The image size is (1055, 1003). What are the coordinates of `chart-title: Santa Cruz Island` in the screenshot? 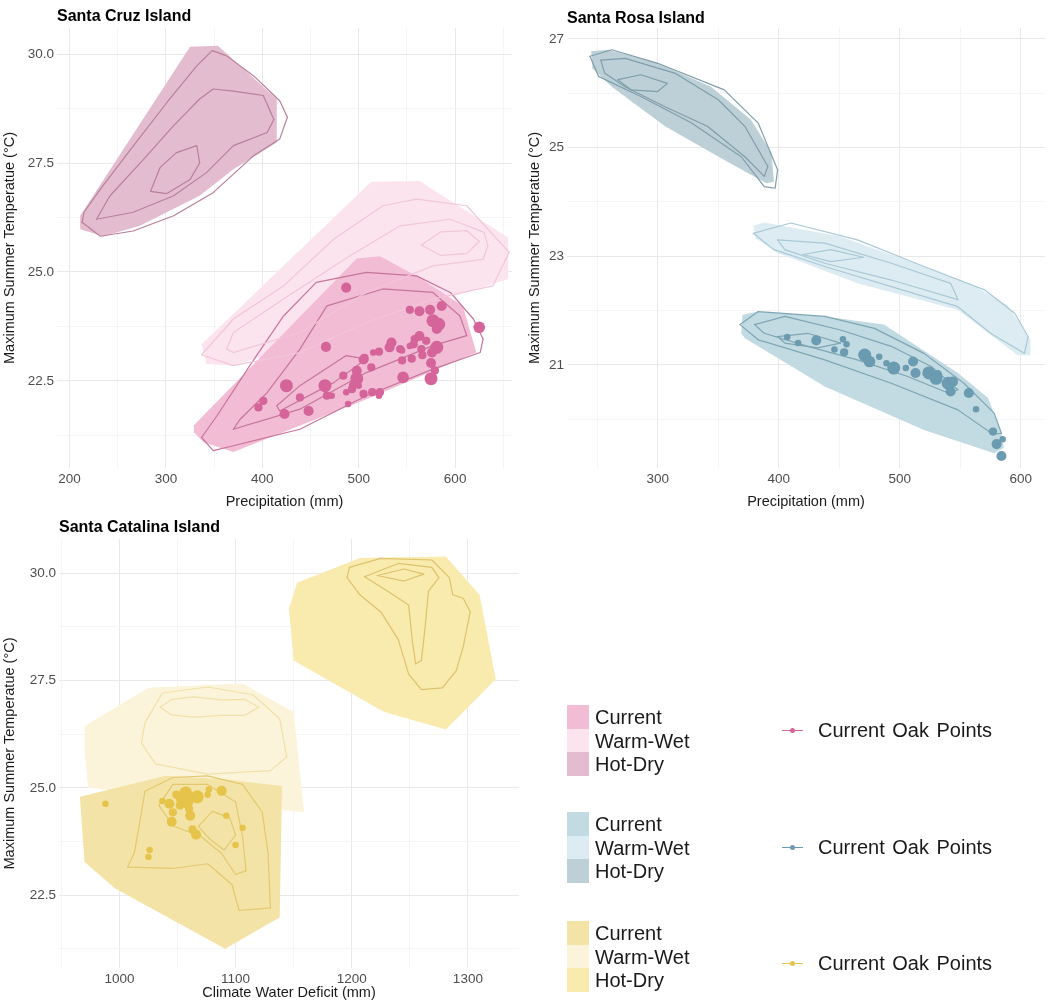 It's located at (124, 15).